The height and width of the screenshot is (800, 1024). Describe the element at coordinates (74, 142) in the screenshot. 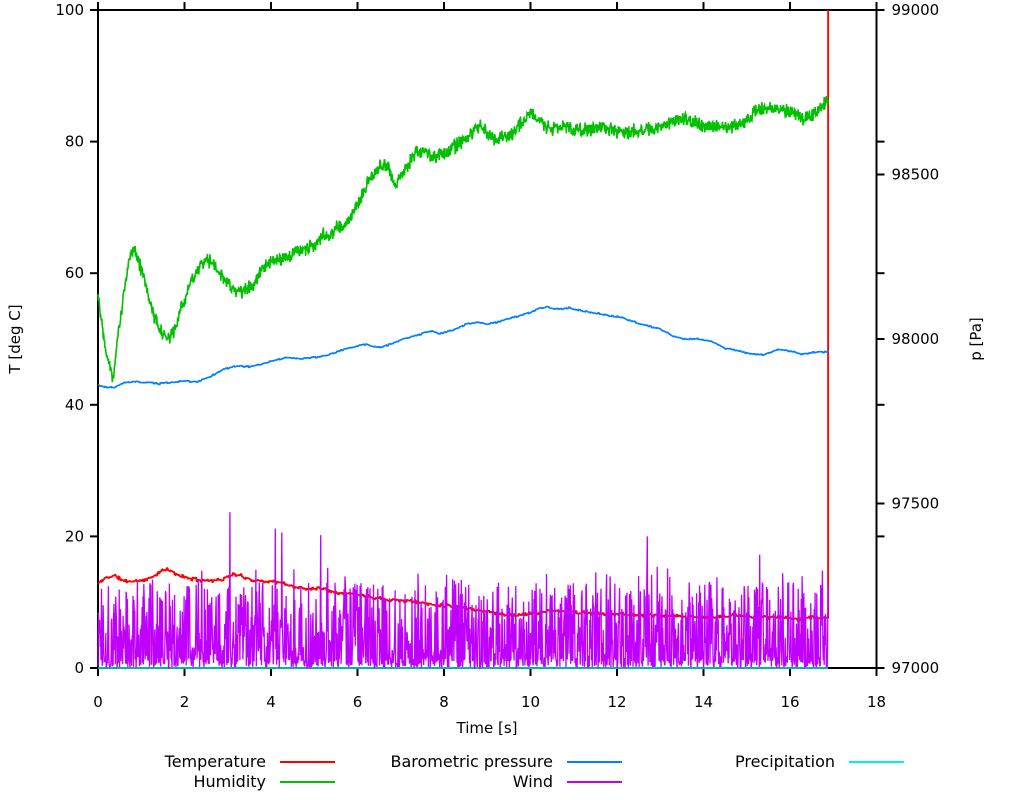

I see `y-left-tick-label: 80` at that location.